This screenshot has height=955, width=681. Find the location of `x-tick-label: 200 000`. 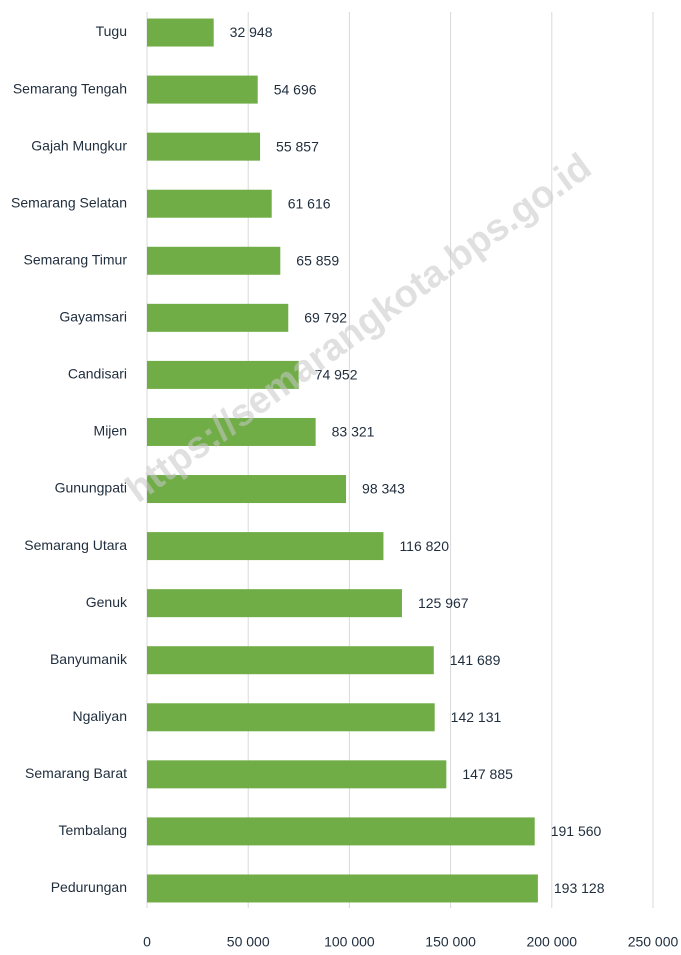

x-tick-label: 200 000 is located at coordinates (551, 942).